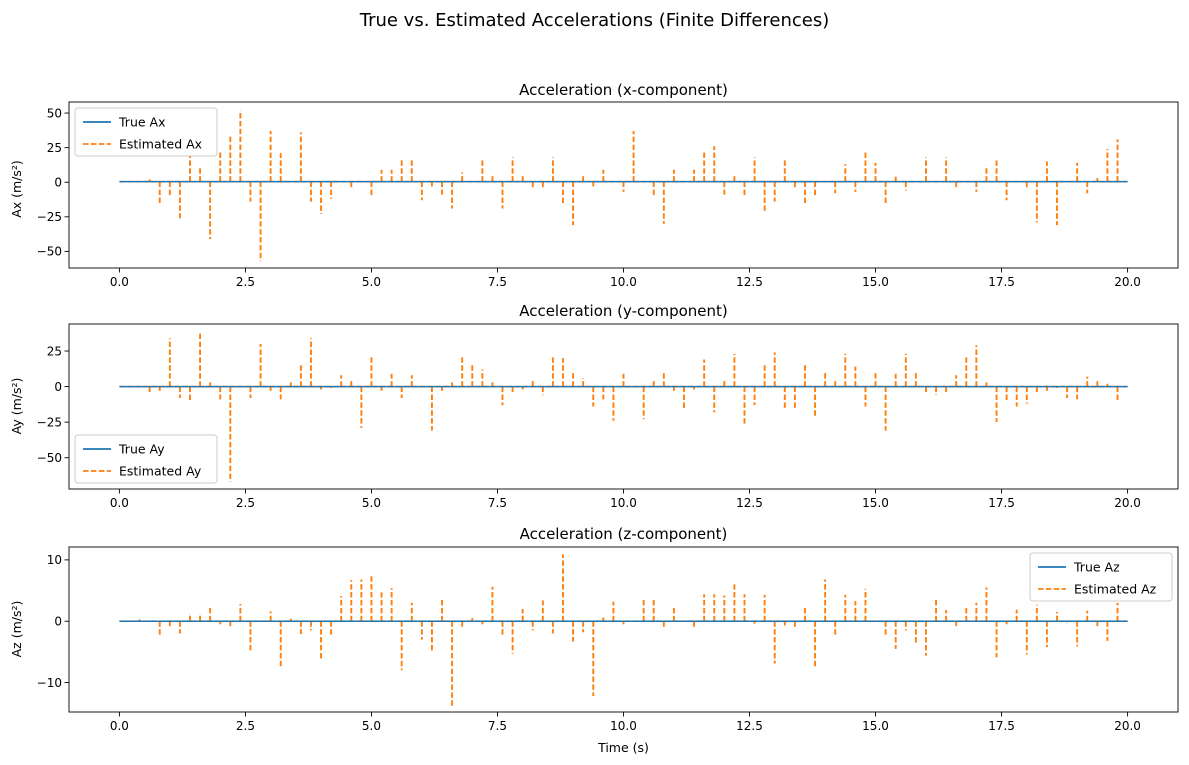  What do you see at coordinates (1115, 589) in the screenshot?
I see `legend-label-estimated: Estimated Az` at bounding box center [1115, 589].